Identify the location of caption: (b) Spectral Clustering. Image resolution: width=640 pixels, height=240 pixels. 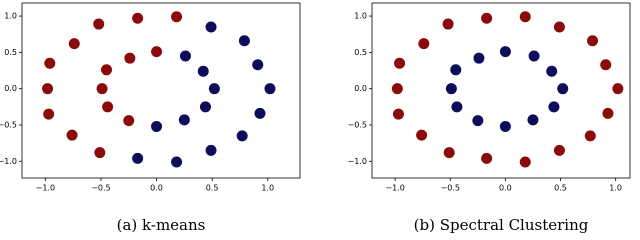
(501, 225).